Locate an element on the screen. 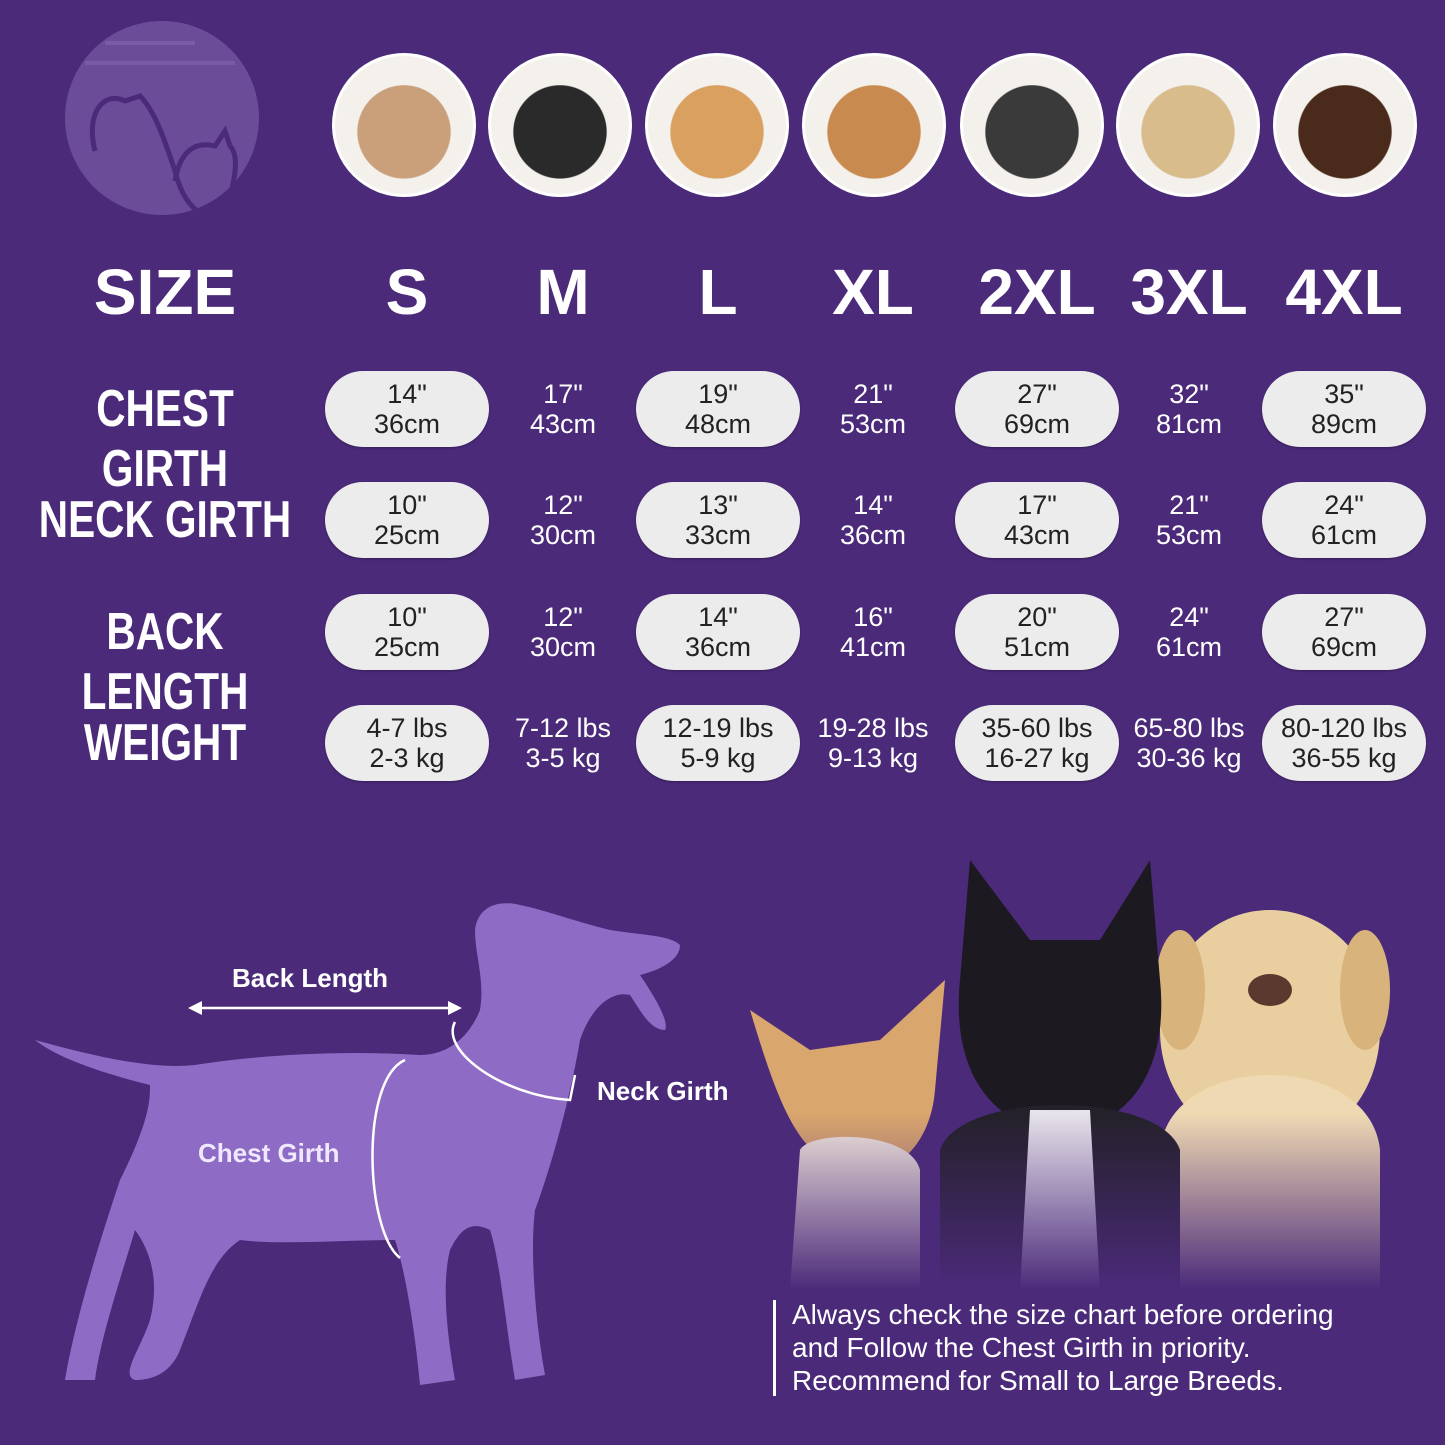  imperial-value: 19" is located at coordinates (718, 394).